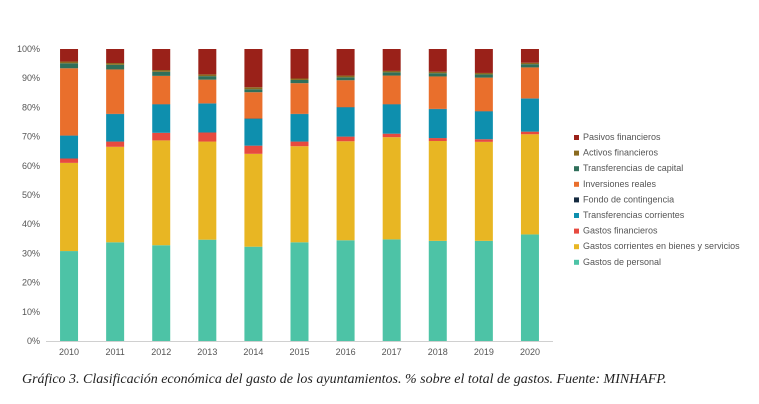 The image size is (759, 404). Describe the element at coordinates (657, 246) in the screenshot. I see `legend-item: Gastos corrientes en bienes y servicios` at that location.